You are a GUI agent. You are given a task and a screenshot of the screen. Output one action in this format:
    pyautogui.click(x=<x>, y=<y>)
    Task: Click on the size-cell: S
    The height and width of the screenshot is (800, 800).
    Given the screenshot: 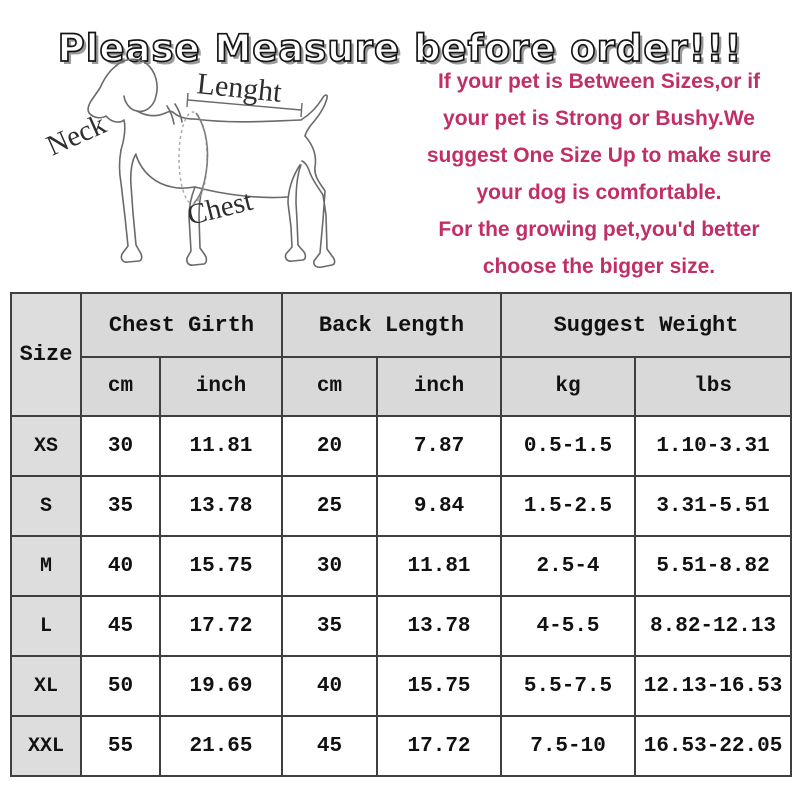 What is the action you would take?
    pyautogui.click(x=46, y=506)
    